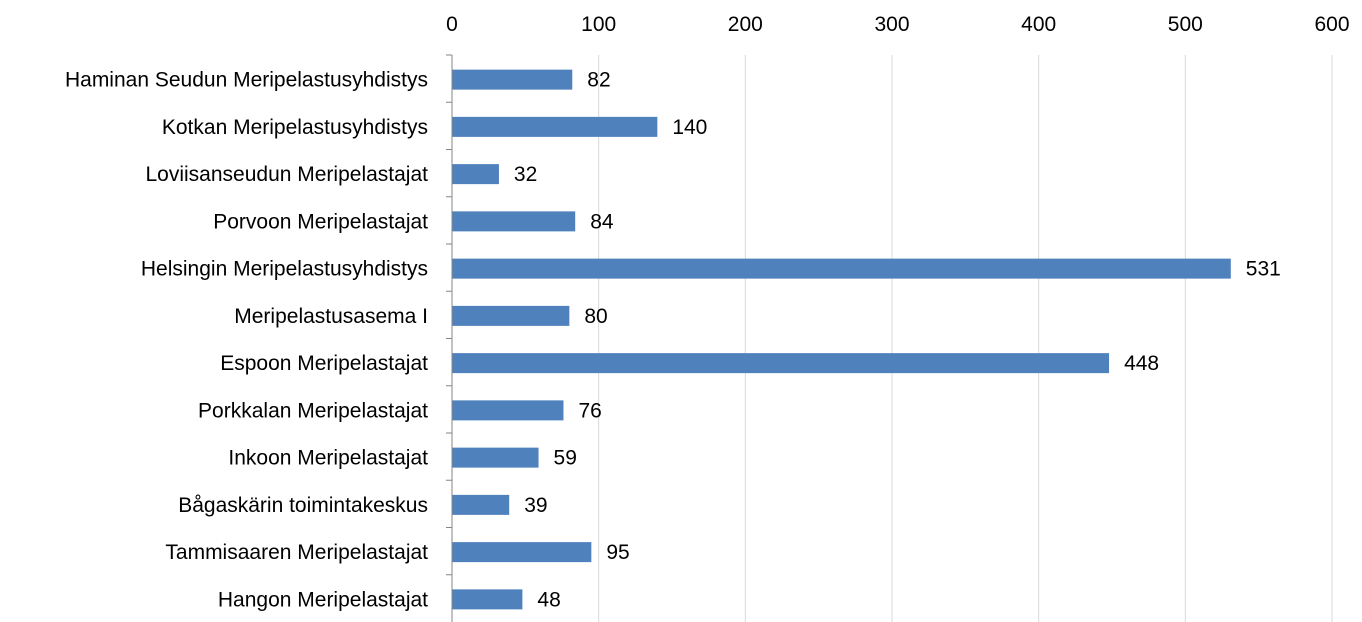 This screenshot has height=622, width=1362. Describe the element at coordinates (1185, 24) in the screenshot. I see `x-tick-label: 500` at that location.